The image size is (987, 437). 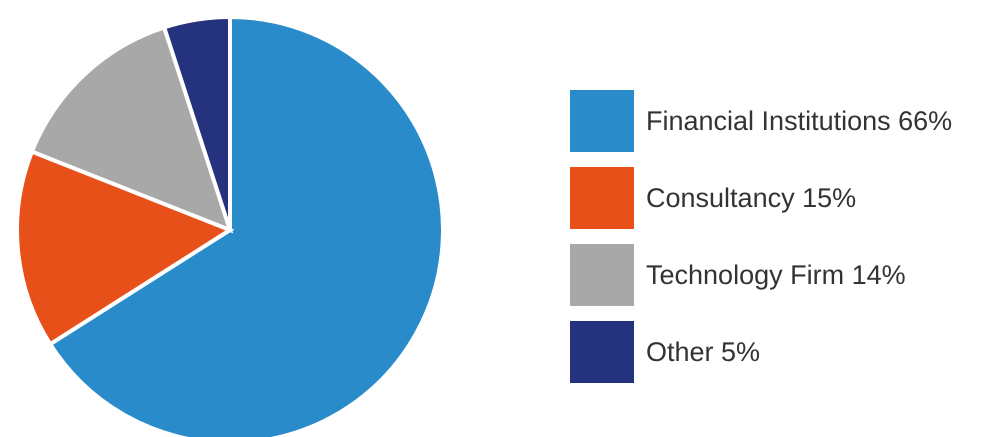 What do you see at coordinates (829, 197) in the screenshot?
I see `data-label: 15%` at bounding box center [829, 197].